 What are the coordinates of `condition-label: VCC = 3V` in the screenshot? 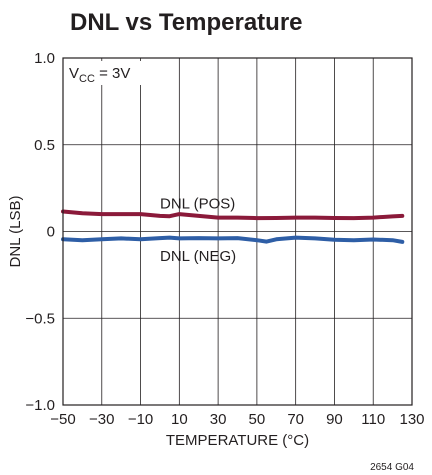 It's located at (99, 75).